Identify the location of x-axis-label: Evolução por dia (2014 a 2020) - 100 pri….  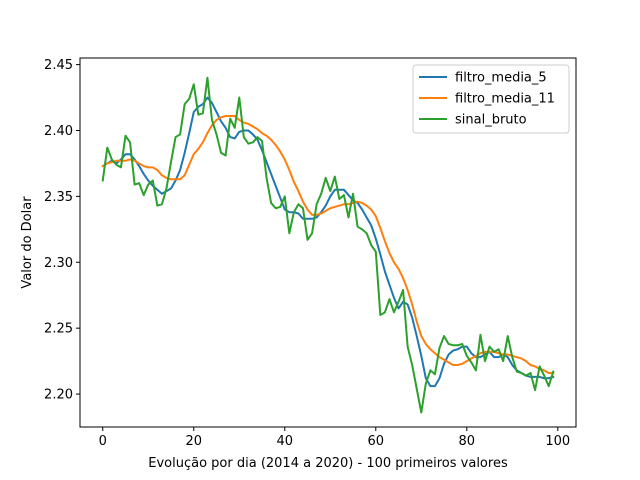
(328, 463).